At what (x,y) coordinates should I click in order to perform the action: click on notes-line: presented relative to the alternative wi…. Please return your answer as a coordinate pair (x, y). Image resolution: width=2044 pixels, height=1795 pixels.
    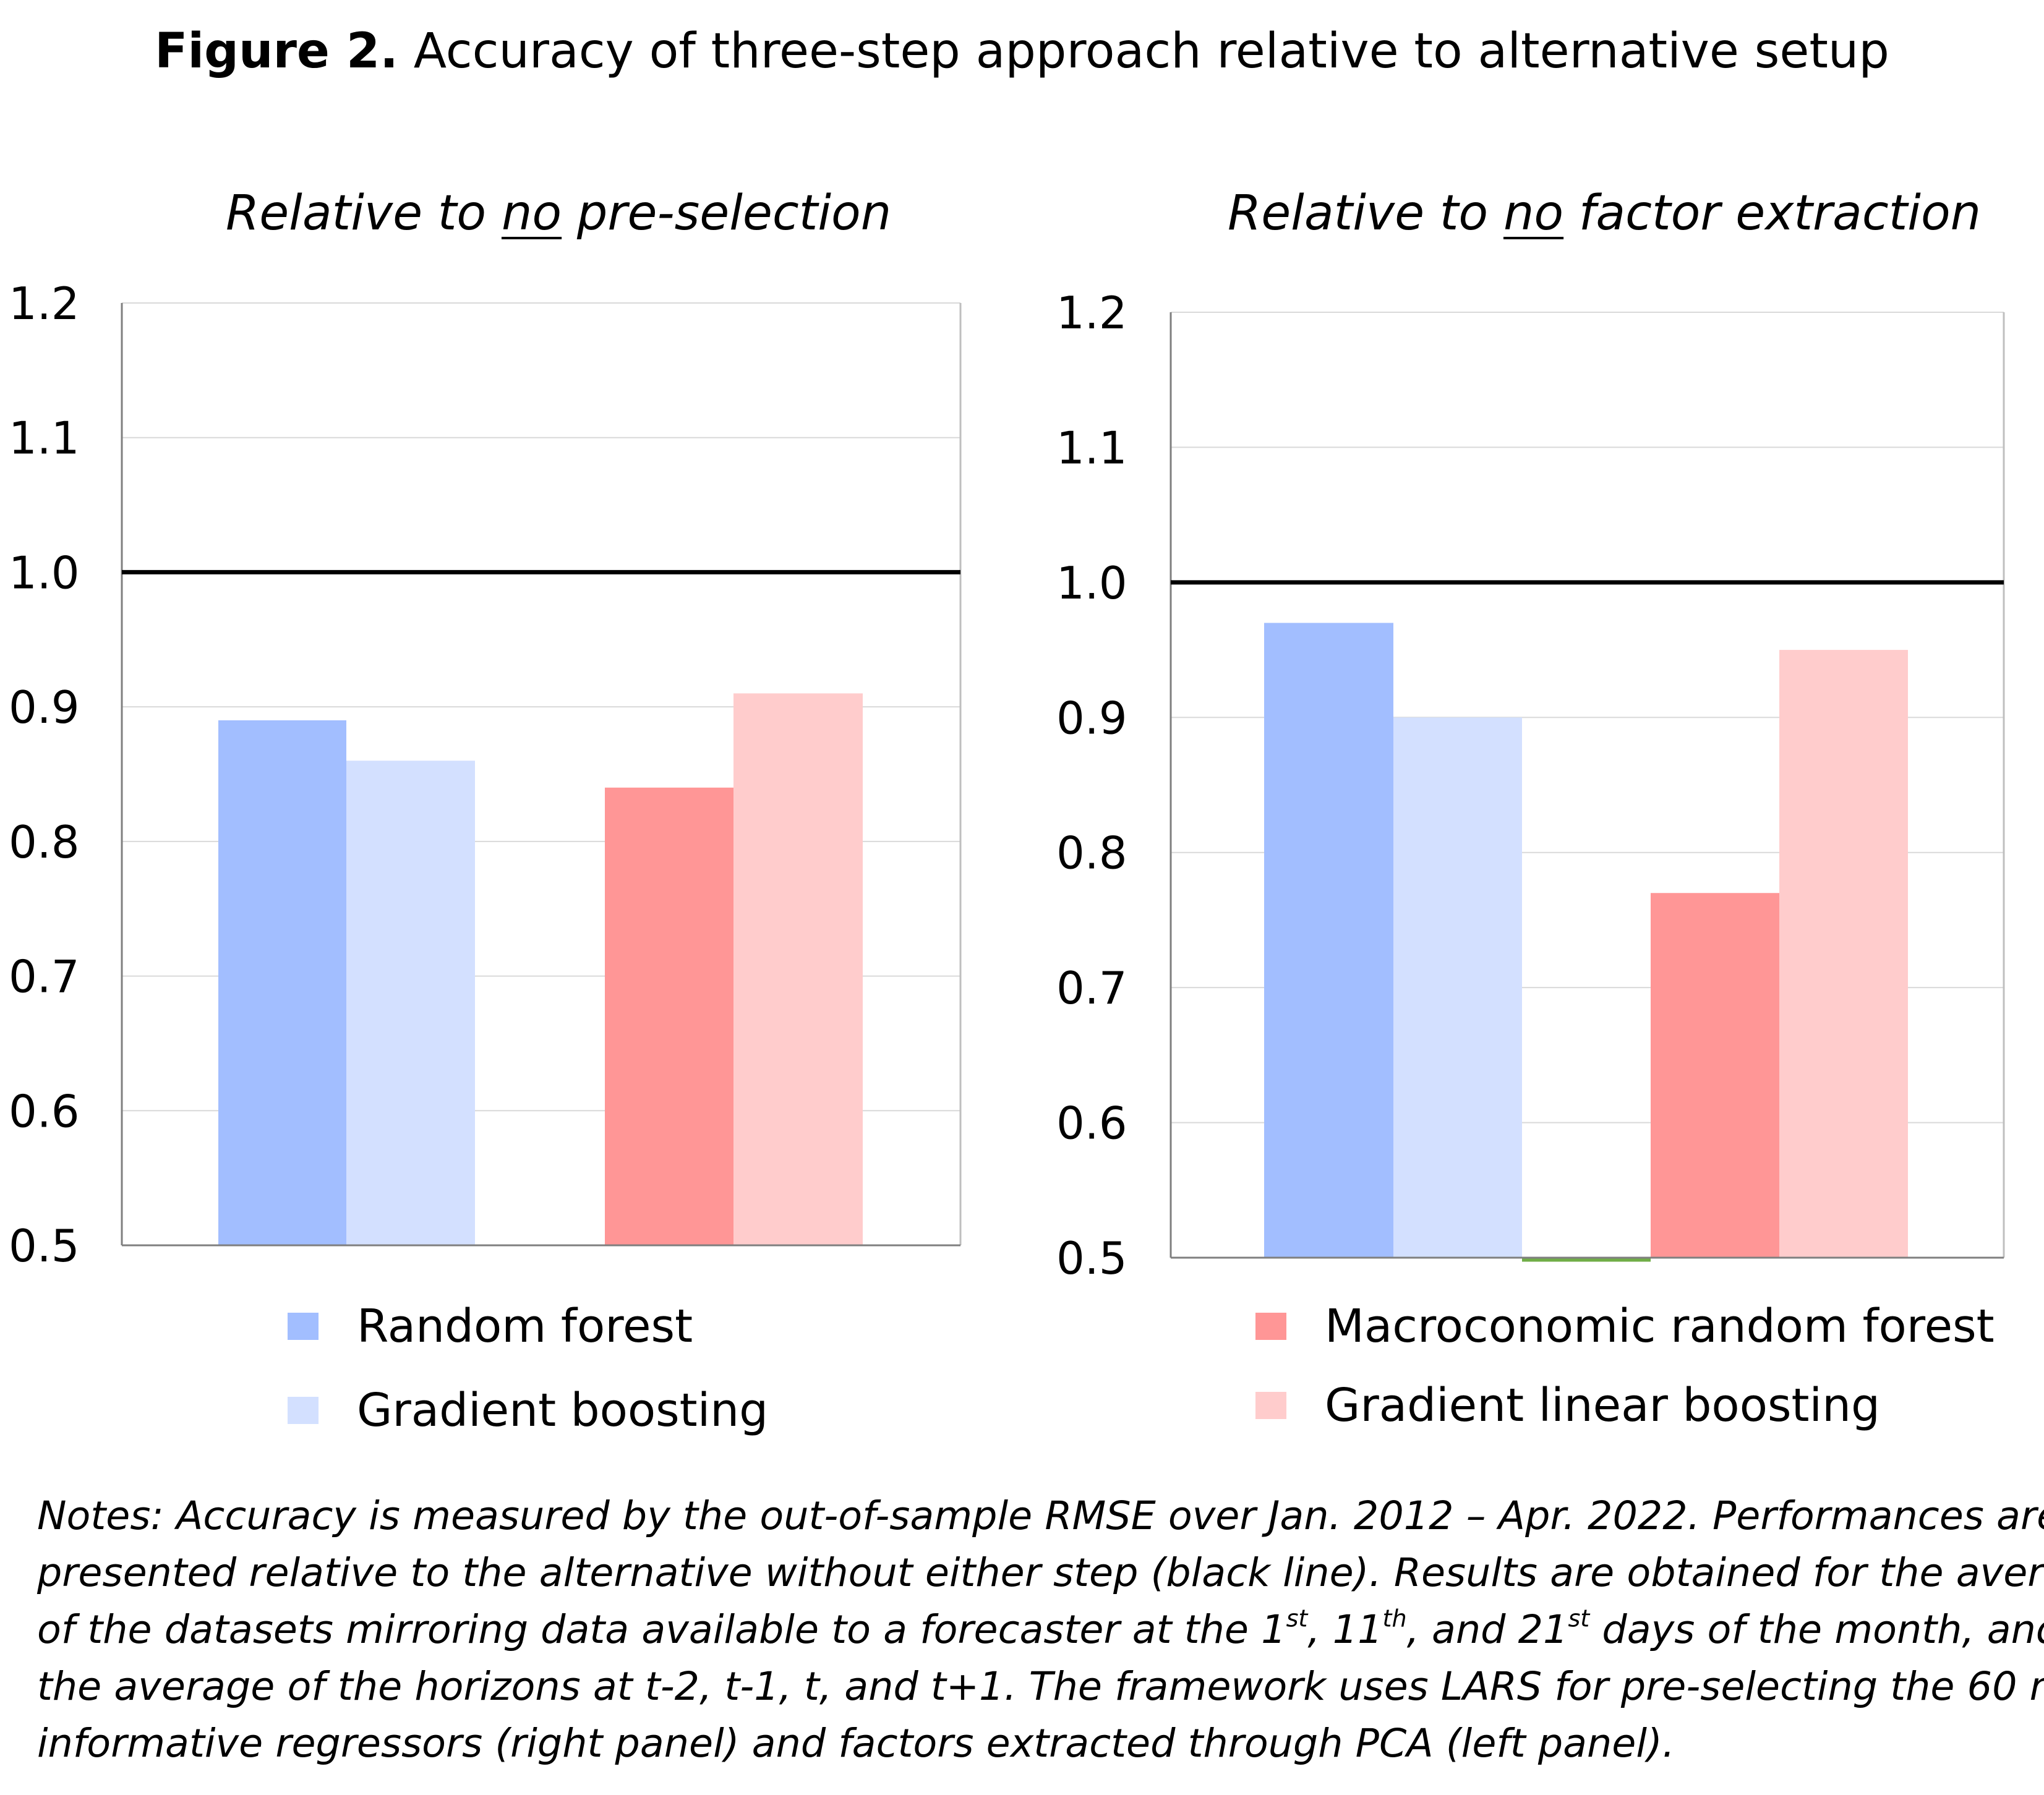
    Looking at the image, I should click on (1040, 1572).